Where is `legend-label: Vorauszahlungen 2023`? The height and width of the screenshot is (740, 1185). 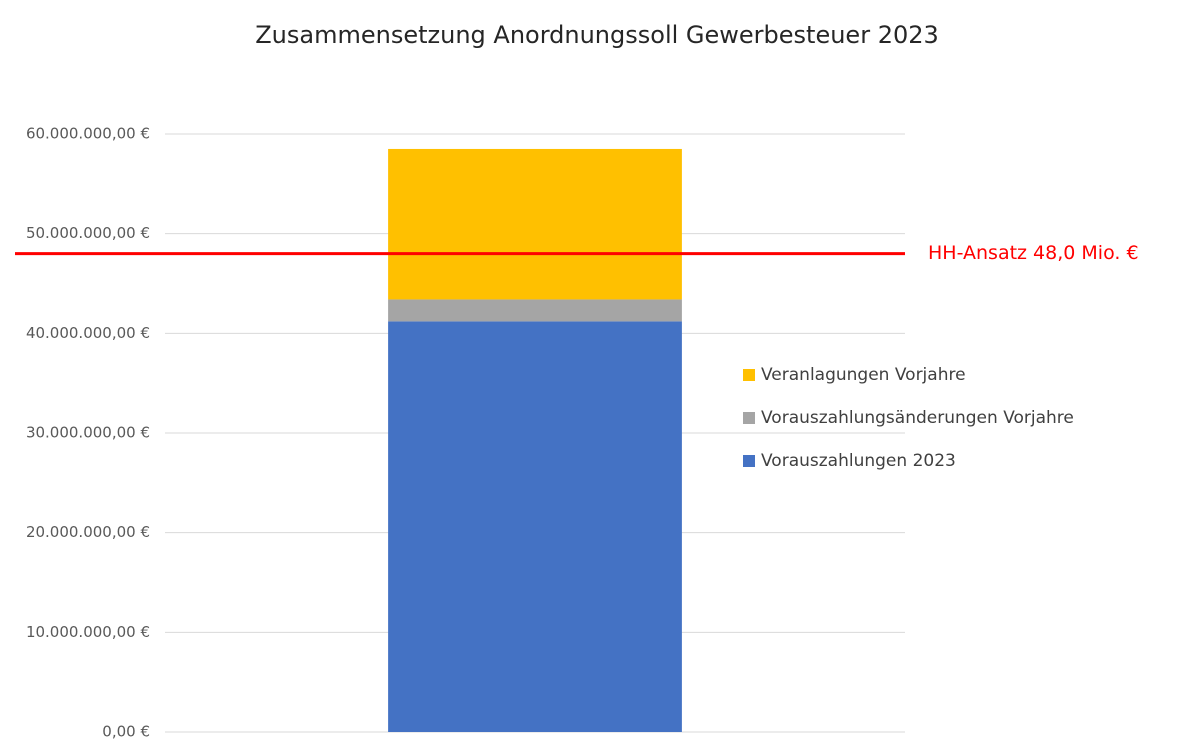 legend-label: Vorauszahlungen 2023 is located at coordinates (858, 461).